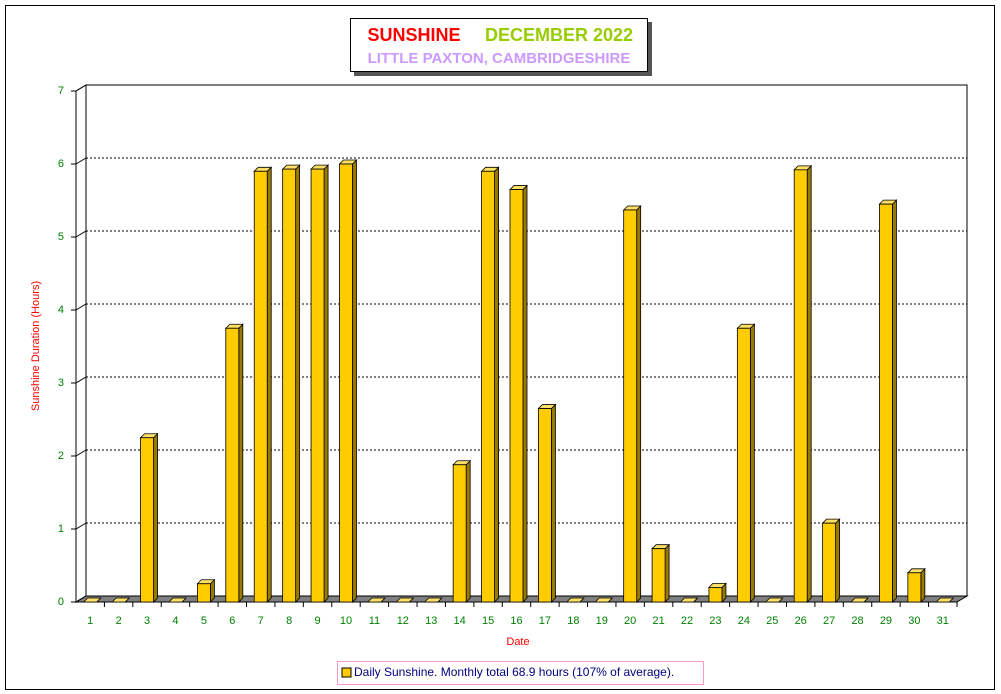  What do you see at coordinates (61, 164) in the screenshot?
I see `y-tick-label: 6` at bounding box center [61, 164].